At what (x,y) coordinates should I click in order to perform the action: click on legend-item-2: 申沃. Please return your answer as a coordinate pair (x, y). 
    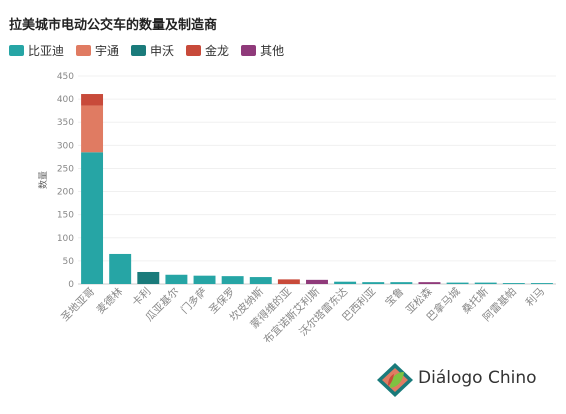
    Looking at the image, I should click on (152, 50).